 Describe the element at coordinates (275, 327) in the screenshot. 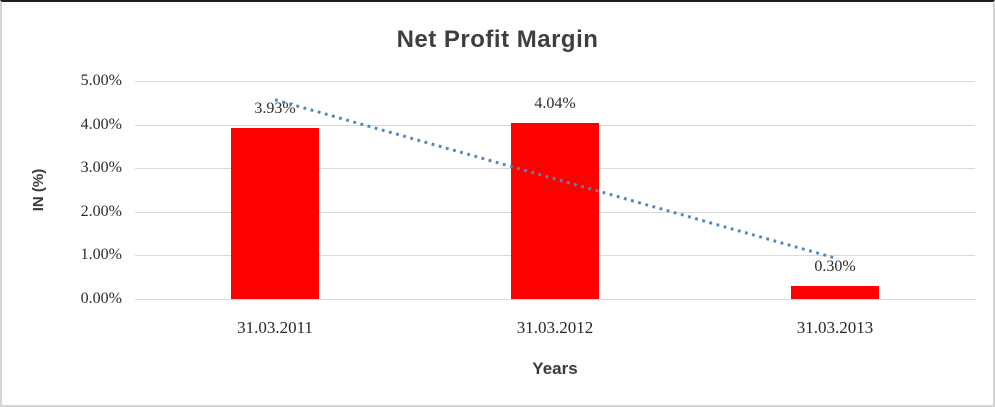

I see `x-category-label: 31.03.2011` at that location.